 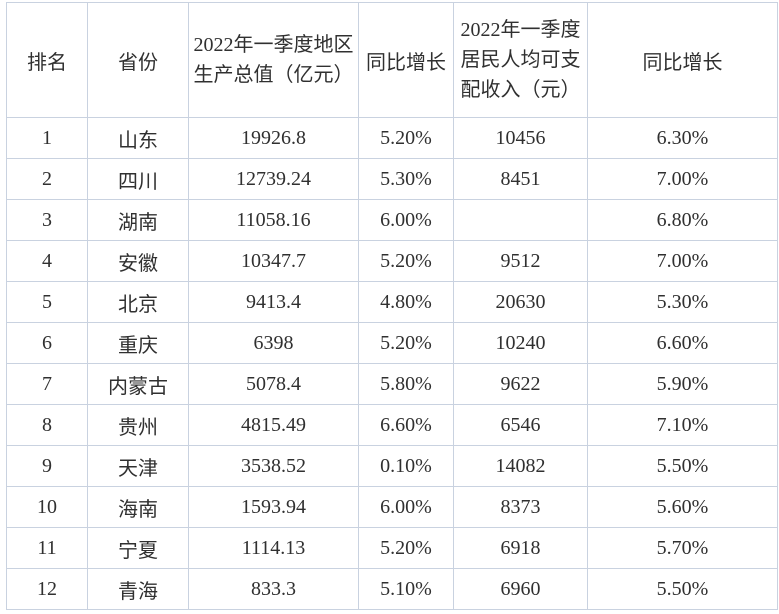 I want to click on cell-gdp: 3538.52, so click(x=273, y=466).